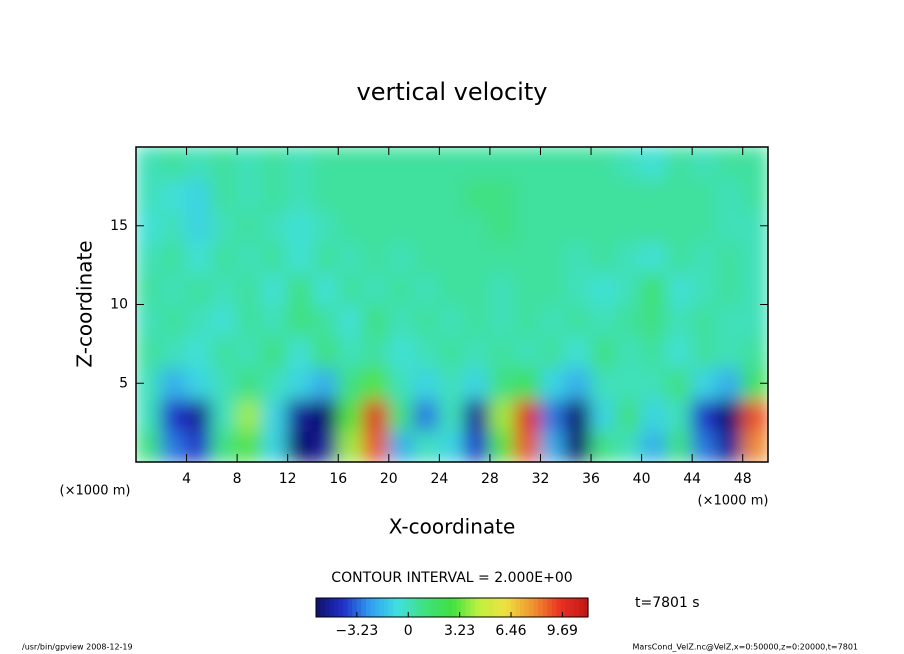 The width and height of the screenshot is (904, 654). Describe the element at coordinates (490, 479) in the screenshot. I see `x-tick-label: 28` at that location.